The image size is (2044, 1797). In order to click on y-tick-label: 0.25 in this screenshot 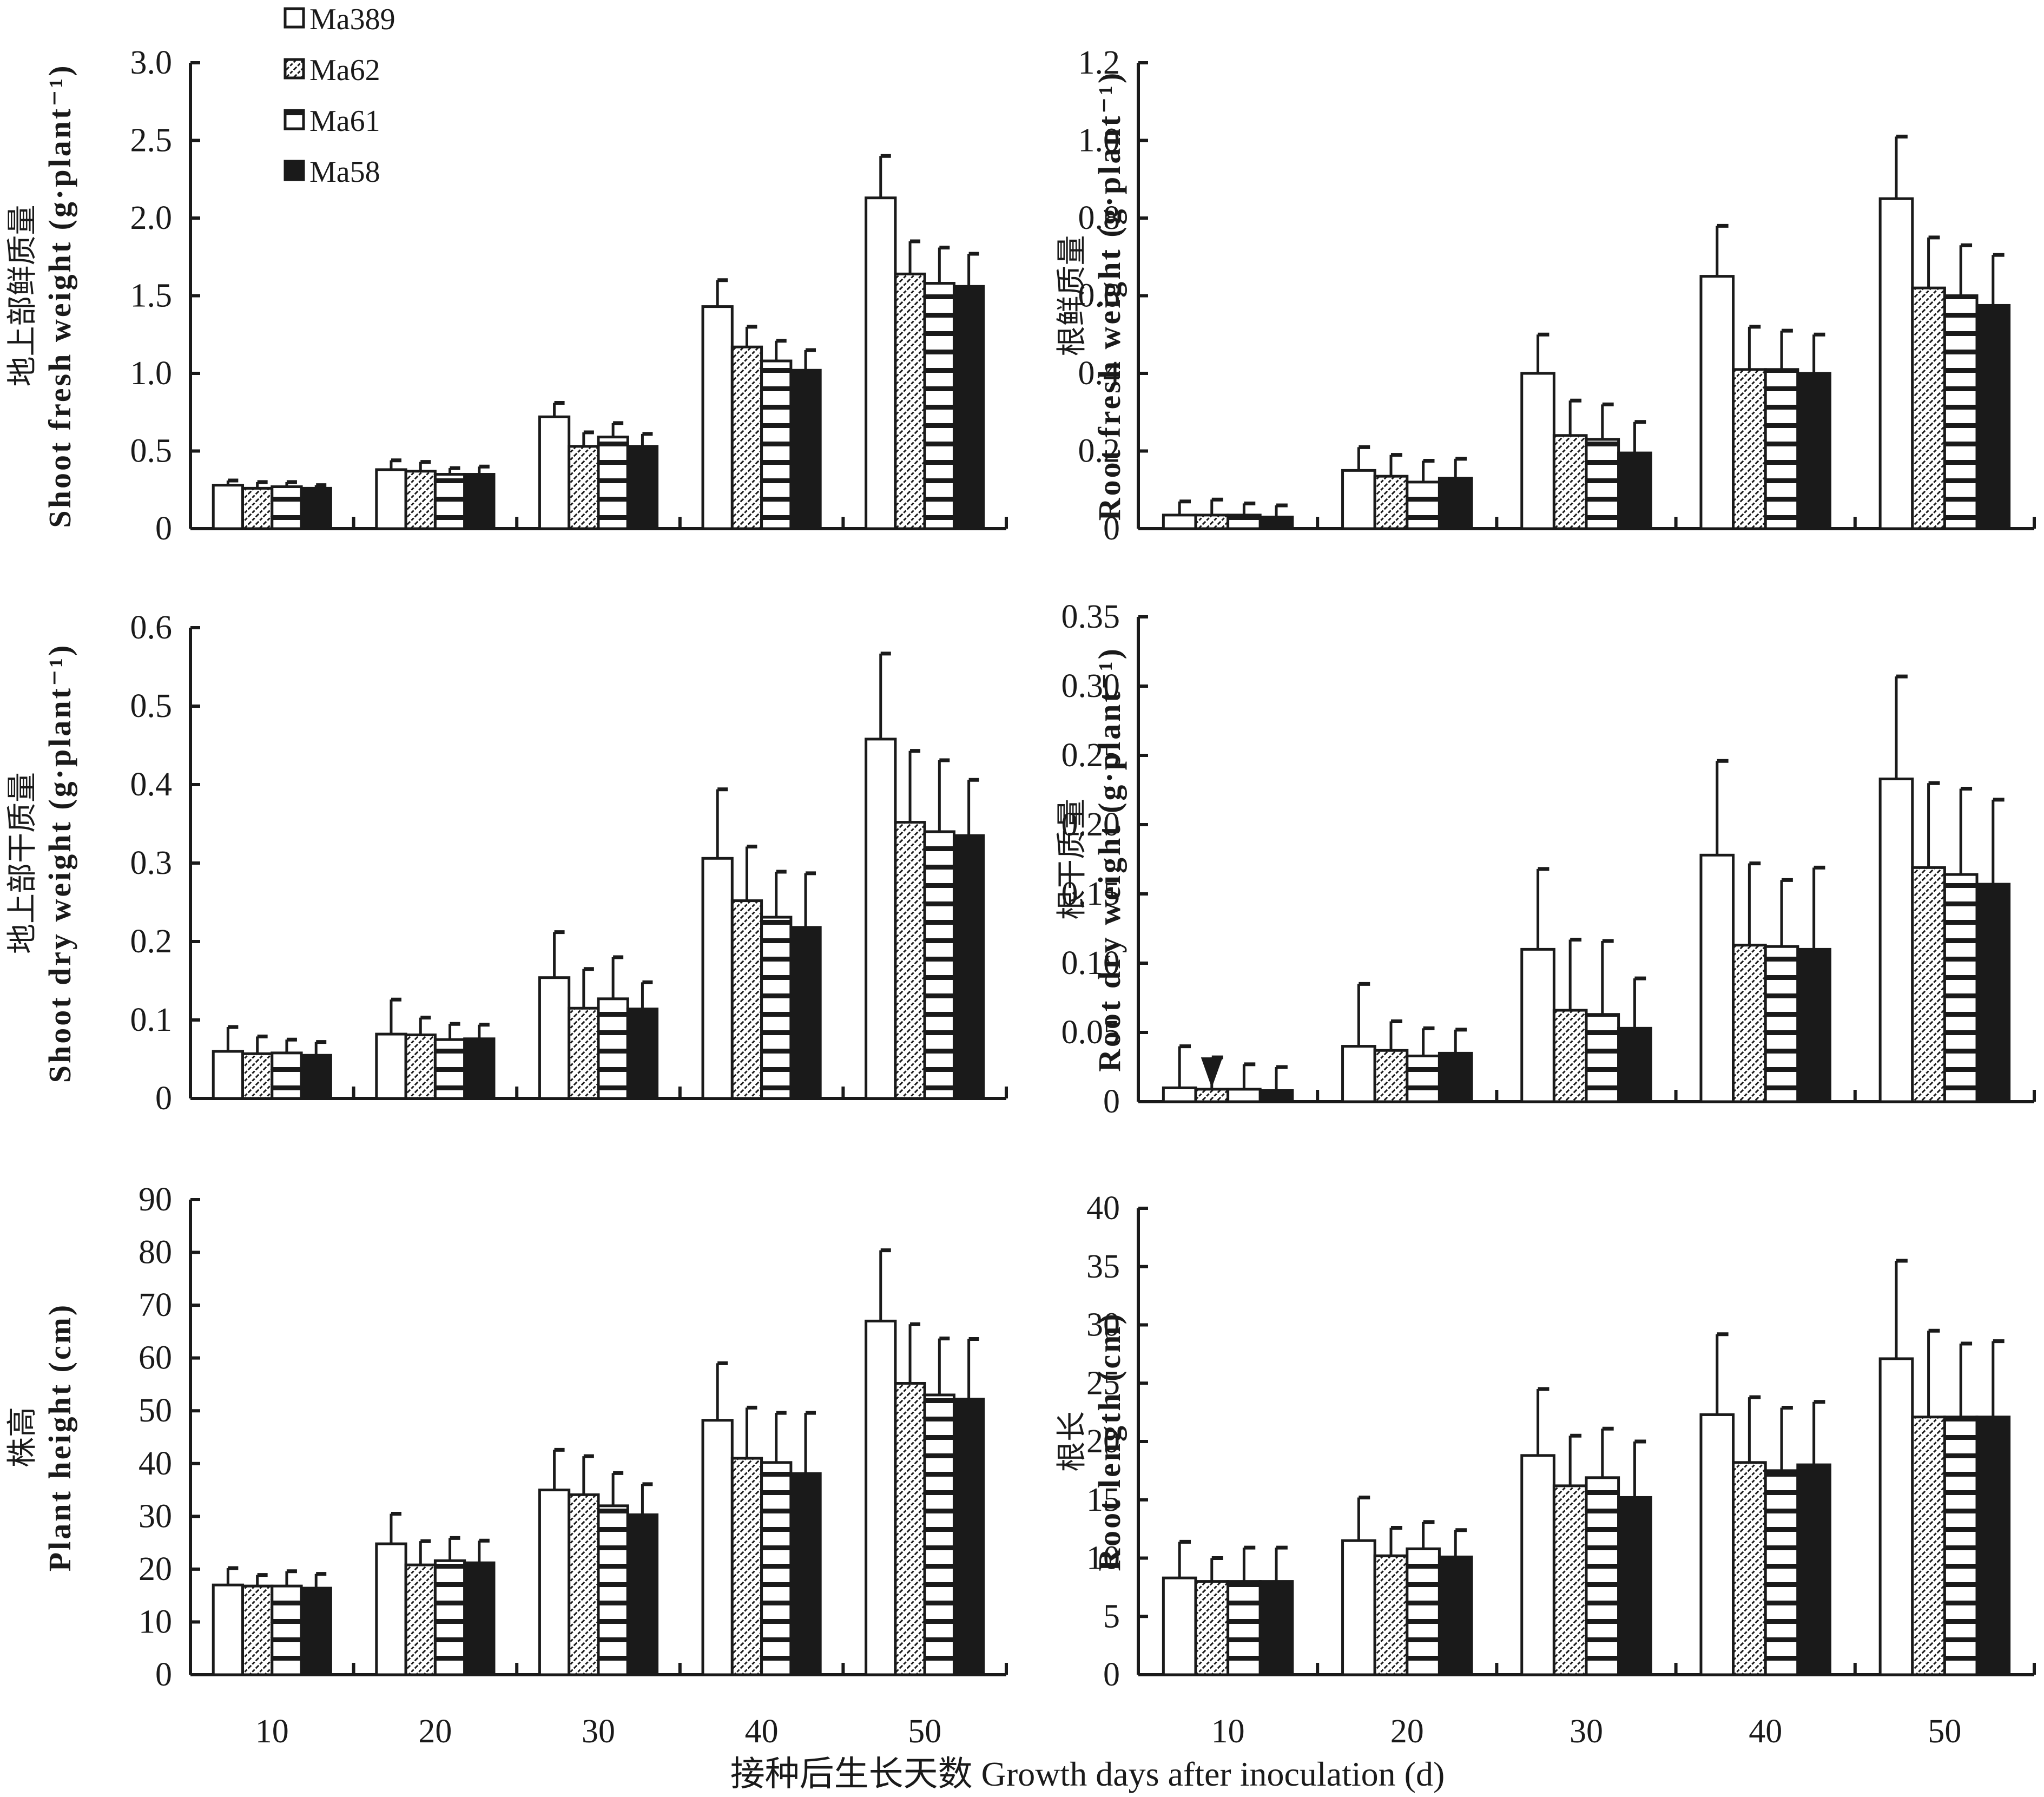, I will do `click(1090, 755)`.